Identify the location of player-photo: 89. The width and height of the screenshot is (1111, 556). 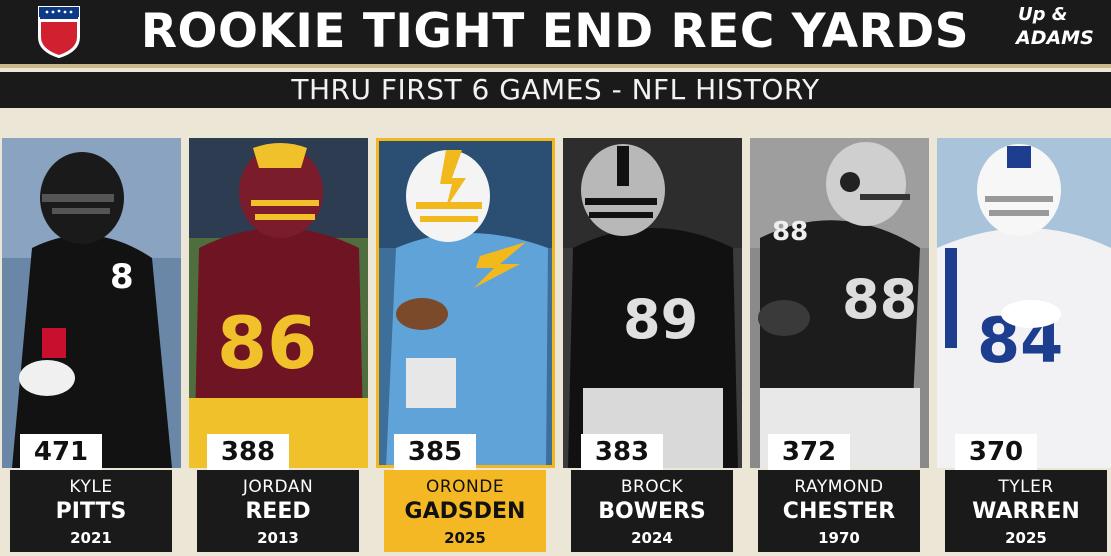
(652, 303).